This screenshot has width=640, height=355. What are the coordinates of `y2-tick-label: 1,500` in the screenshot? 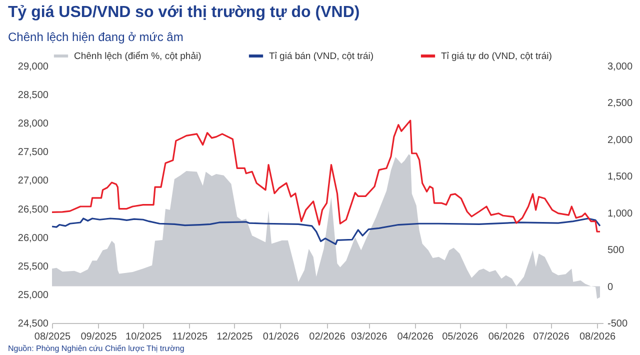 It's located at (620, 177).